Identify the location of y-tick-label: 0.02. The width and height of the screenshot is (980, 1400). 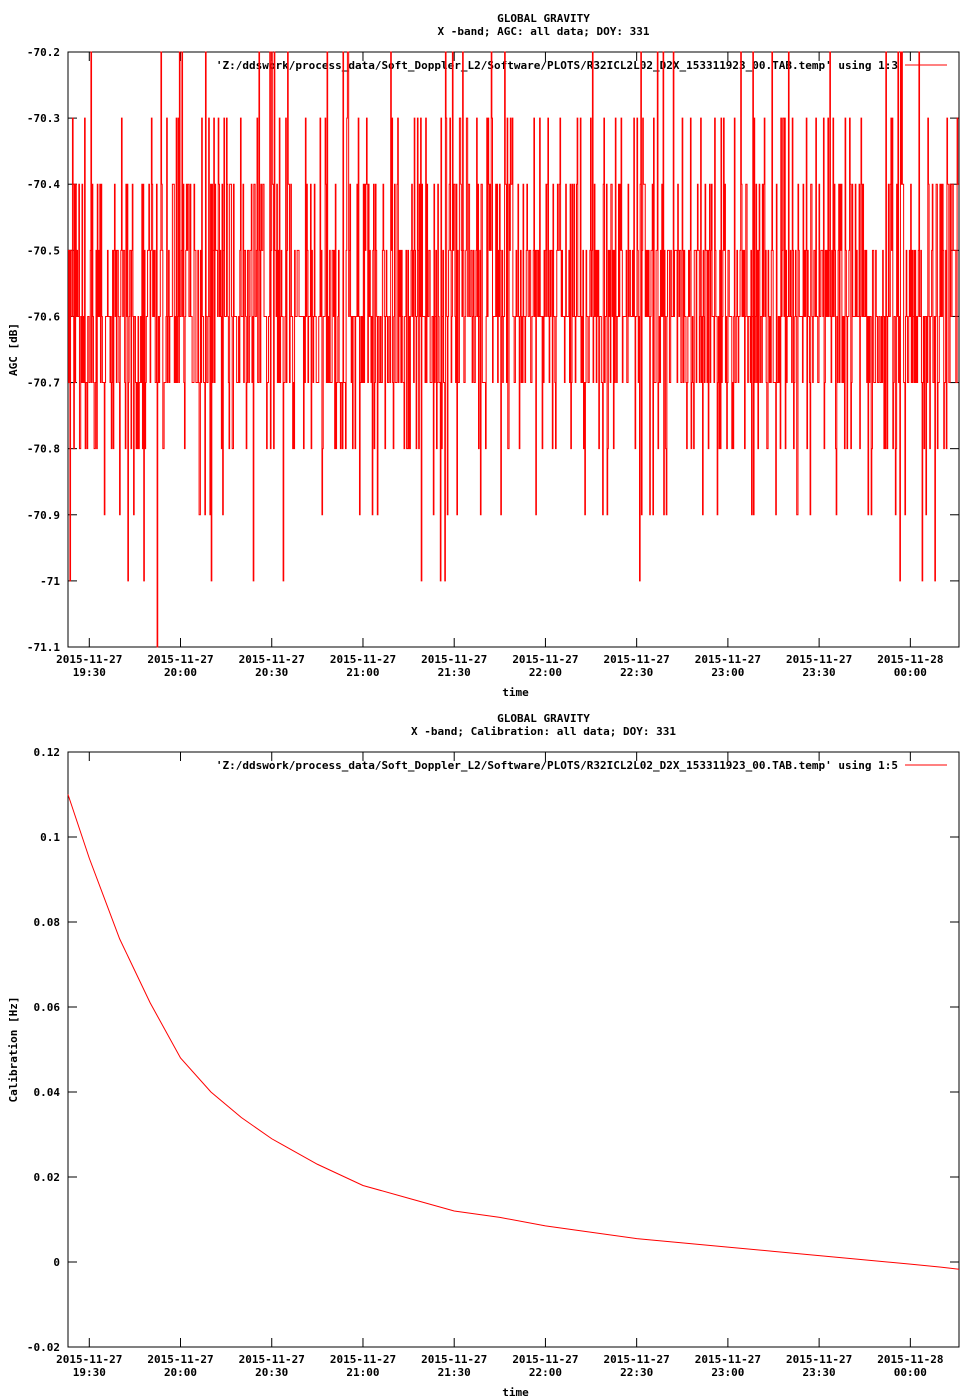
(47, 1177).